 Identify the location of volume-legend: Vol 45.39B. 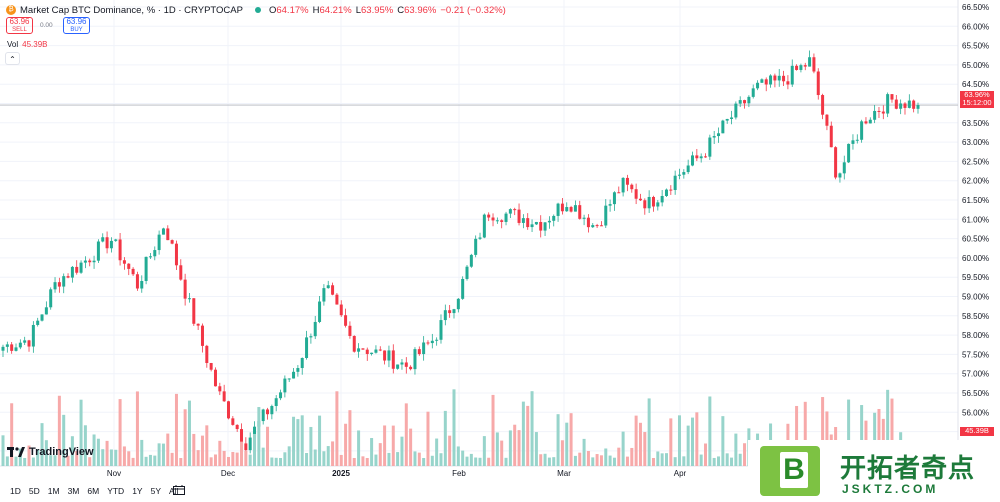
(27, 44).